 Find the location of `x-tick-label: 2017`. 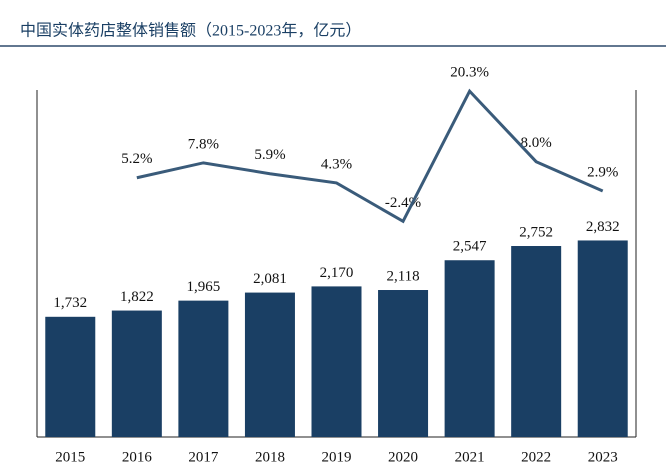

x-tick-label: 2017 is located at coordinates (203, 457).